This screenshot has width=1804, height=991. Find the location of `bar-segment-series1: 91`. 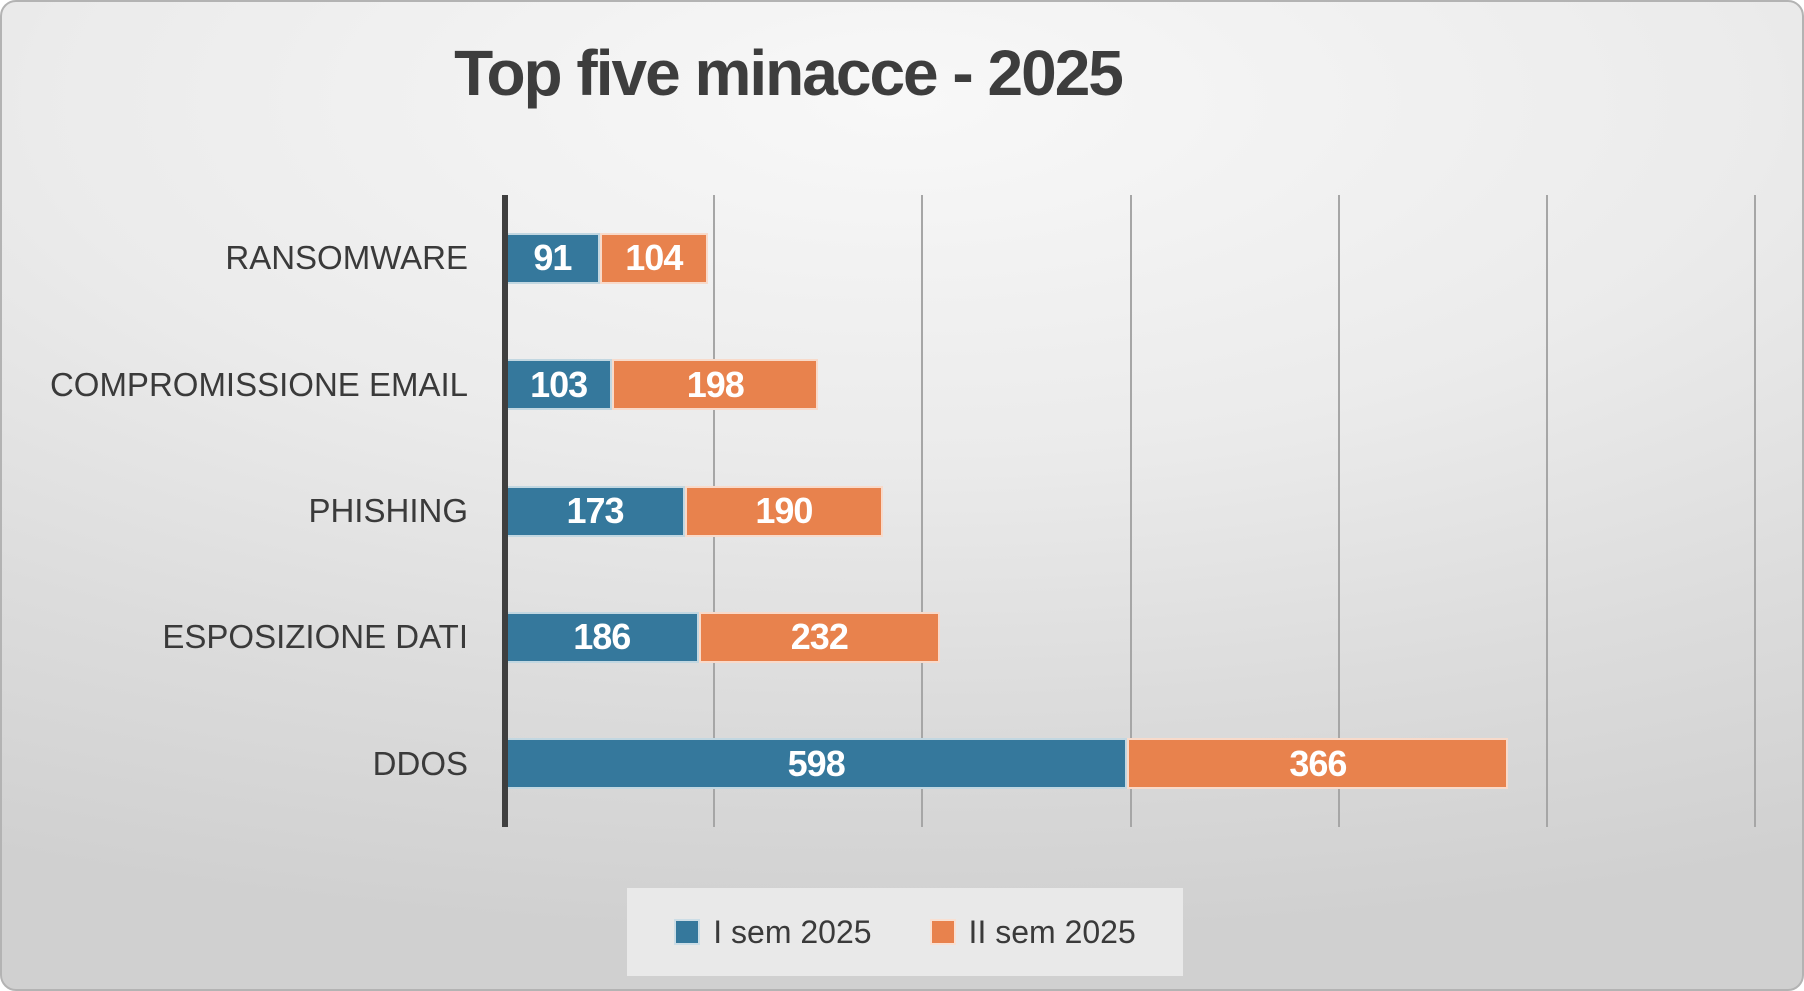

bar-segment-series1: 91 is located at coordinates (552, 258).